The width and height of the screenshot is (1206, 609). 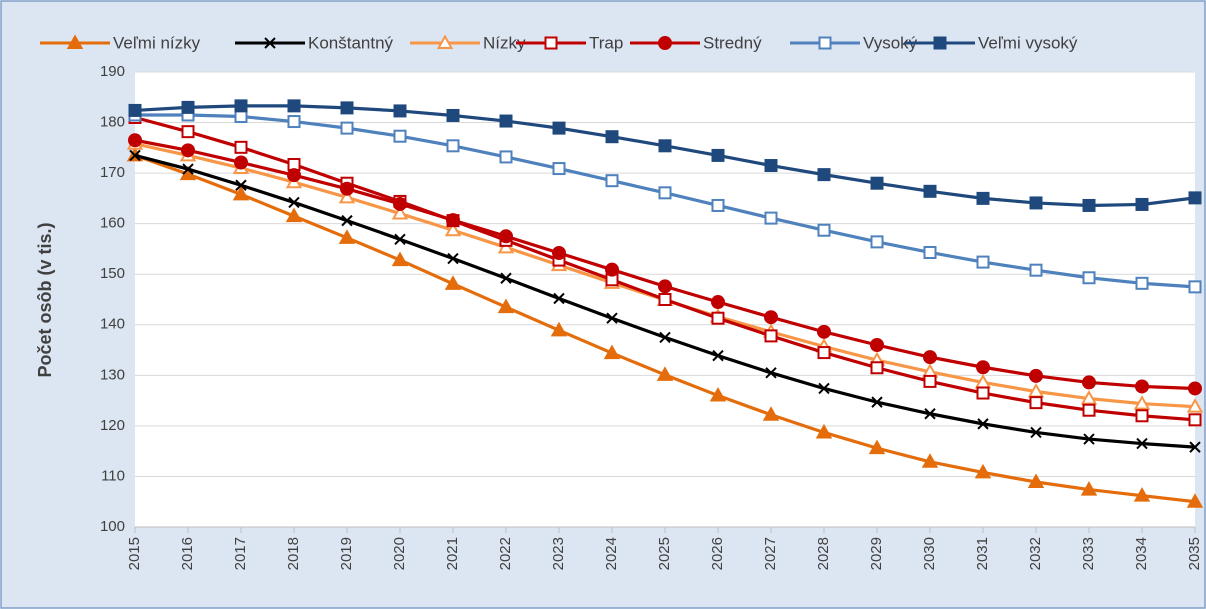 What do you see at coordinates (112, 273) in the screenshot?
I see `y-tick-label: 150` at bounding box center [112, 273].